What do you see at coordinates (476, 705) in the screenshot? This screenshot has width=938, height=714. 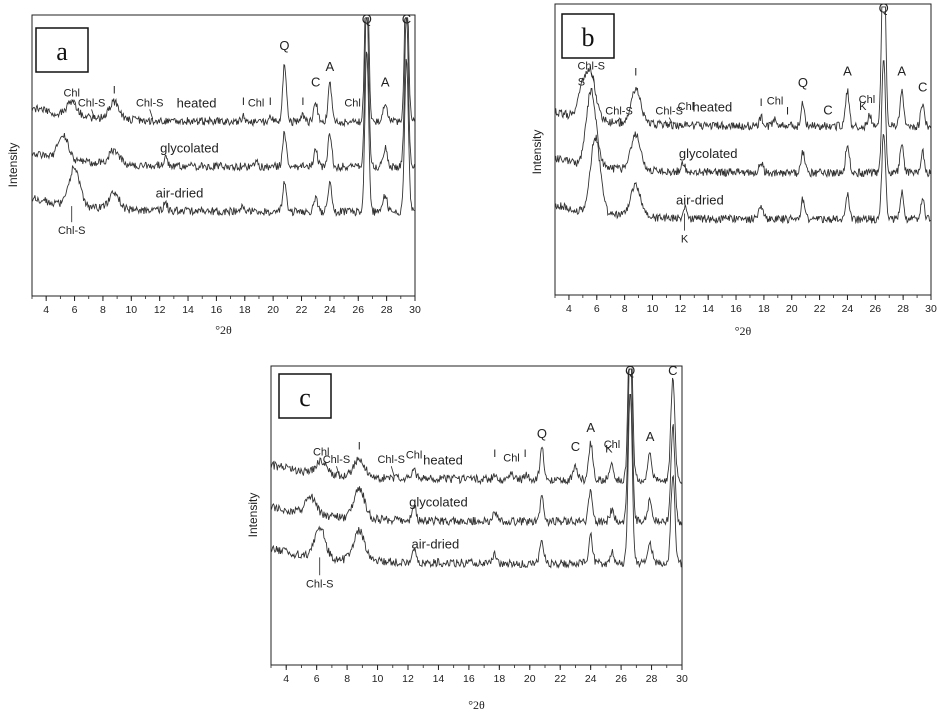 I see `x-axis-title: °2θ` at bounding box center [476, 705].